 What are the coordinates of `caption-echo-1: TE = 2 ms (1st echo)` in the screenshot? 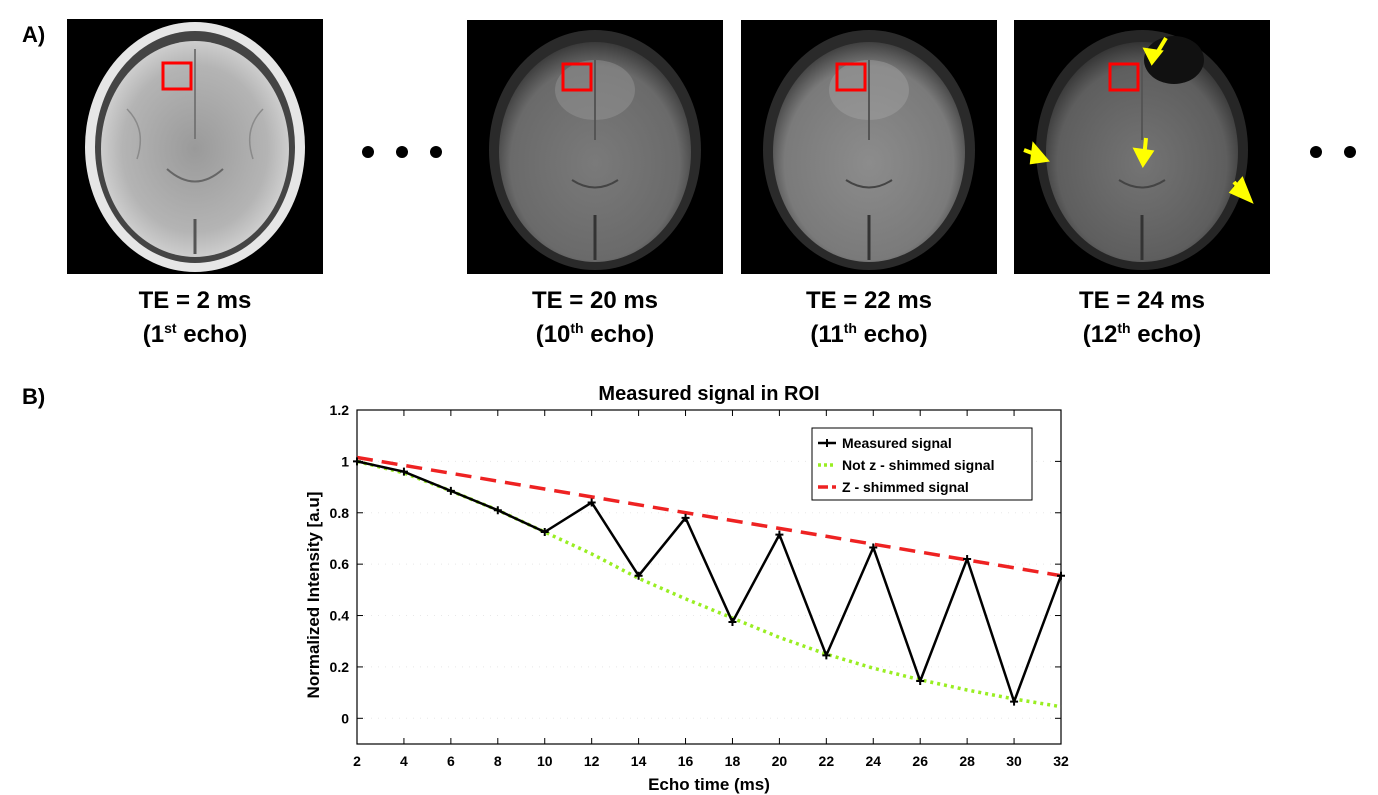 It's located at (195, 318).